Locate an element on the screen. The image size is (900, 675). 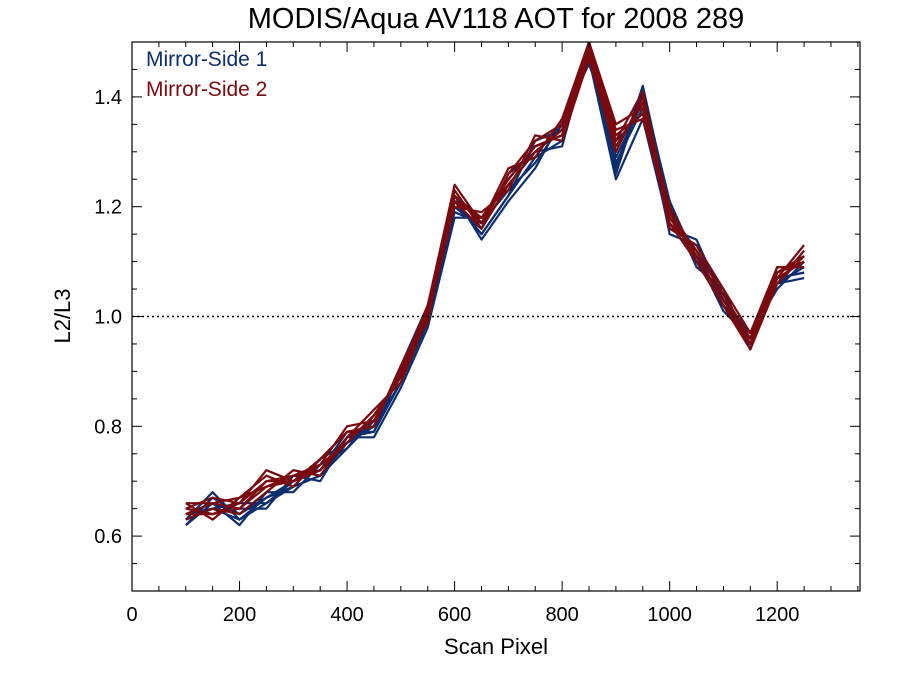
y-tick-label: 1.0 is located at coordinates (108, 318).